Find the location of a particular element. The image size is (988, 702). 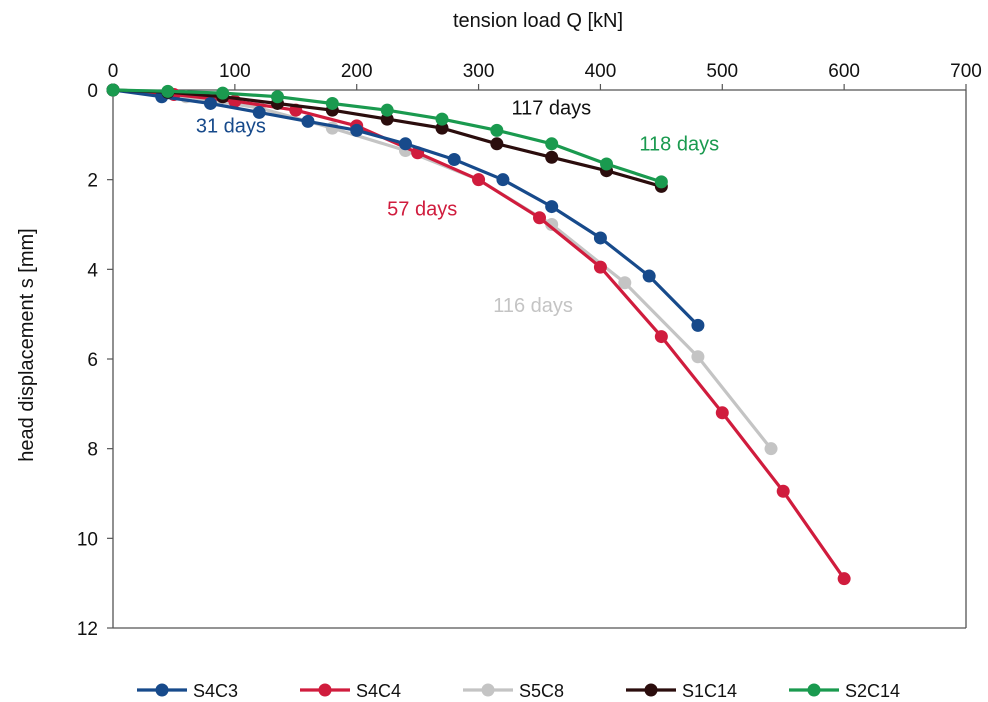

legend: S4C3 S4C4 S5C8 S1C14 S2C14 is located at coordinates (518, 691).